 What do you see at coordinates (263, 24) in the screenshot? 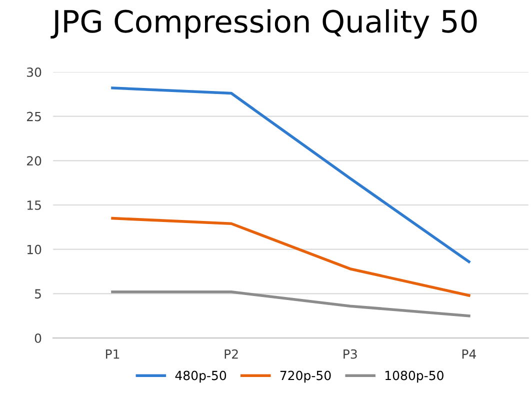
I see `chart-title: JPG Compression Quality 50` at bounding box center [263, 24].